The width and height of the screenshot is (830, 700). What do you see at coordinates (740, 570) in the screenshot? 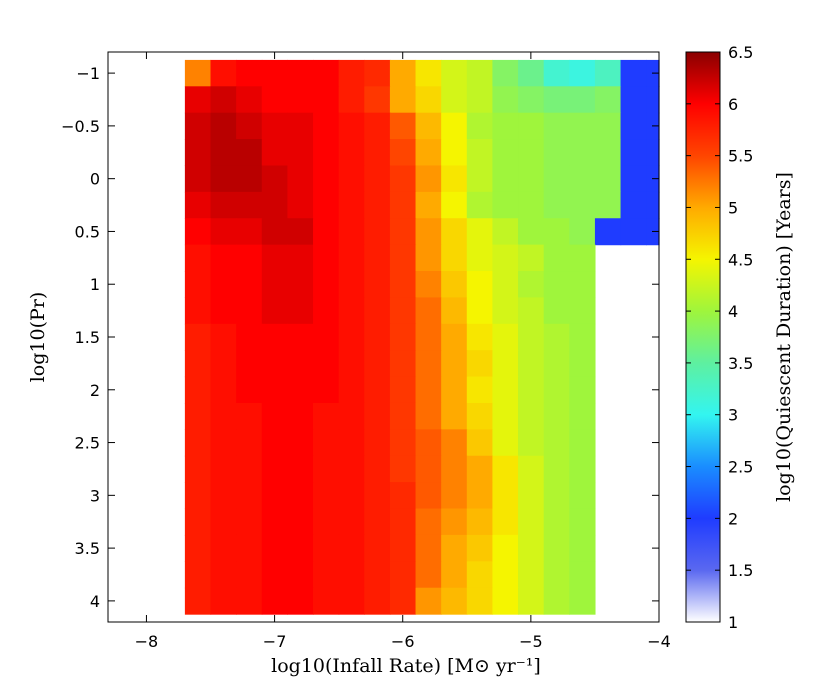
I see `colorbar-tick-label: 1.5` at bounding box center [740, 570].